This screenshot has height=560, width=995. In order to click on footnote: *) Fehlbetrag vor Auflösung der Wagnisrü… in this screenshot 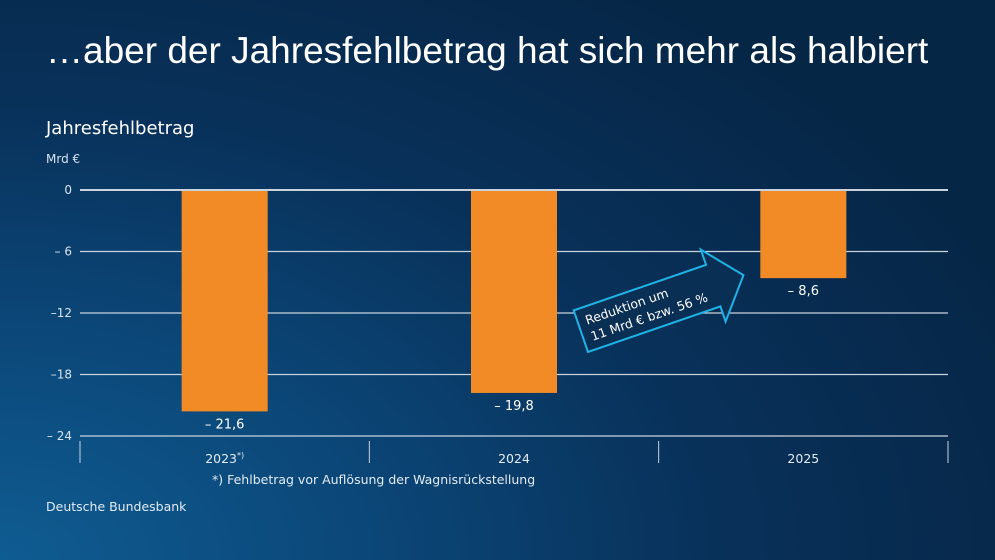, I will do `click(374, 479)`.